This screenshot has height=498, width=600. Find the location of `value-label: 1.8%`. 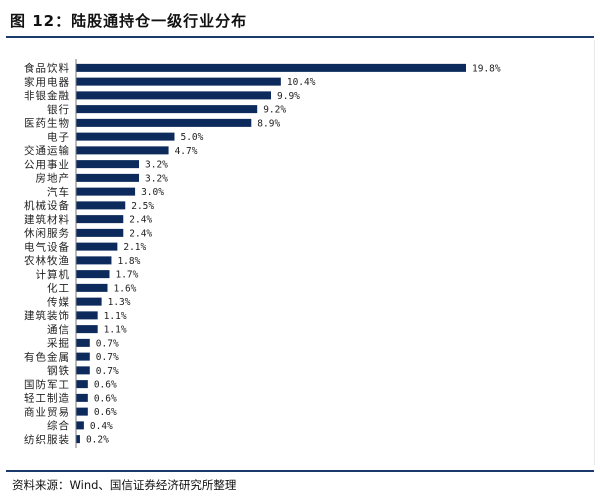

value-label: 1.8% is located at coordinates (128, 261).